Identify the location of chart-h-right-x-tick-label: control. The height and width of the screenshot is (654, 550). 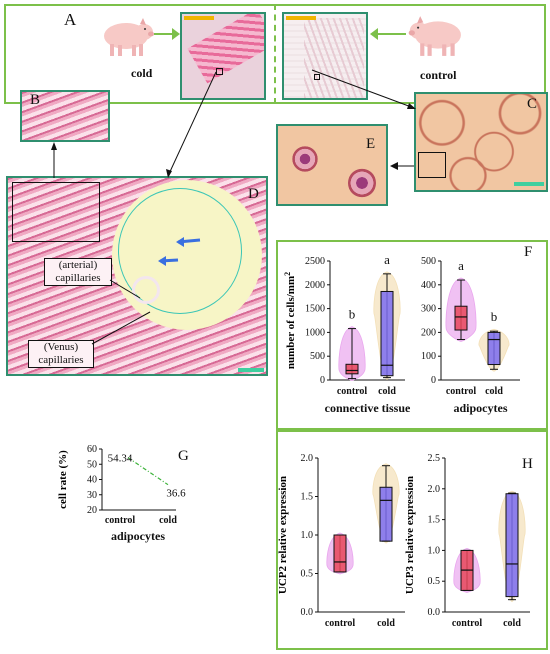
(467, 623).